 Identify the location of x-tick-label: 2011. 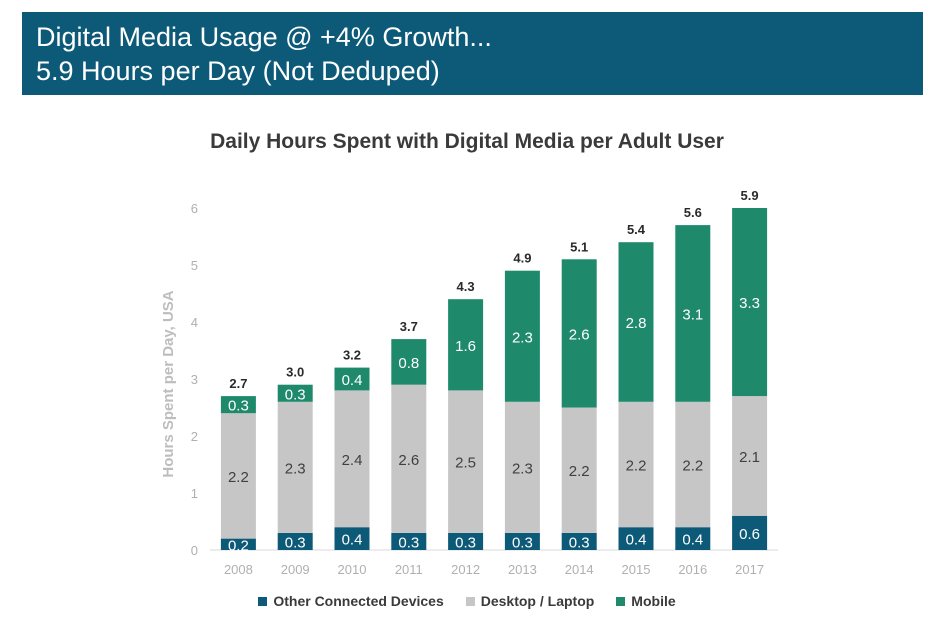
(409, 569).